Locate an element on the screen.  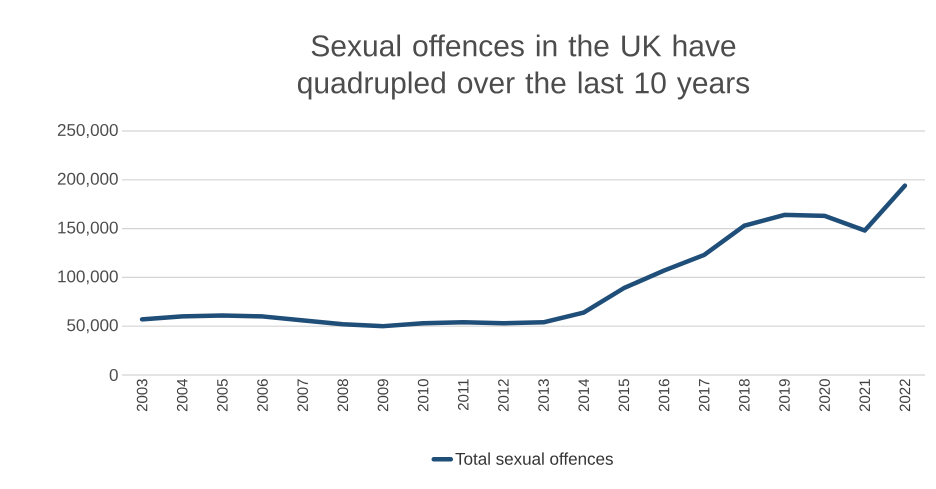
x-tick-label: 2013 is located at coordinates (543, 395).